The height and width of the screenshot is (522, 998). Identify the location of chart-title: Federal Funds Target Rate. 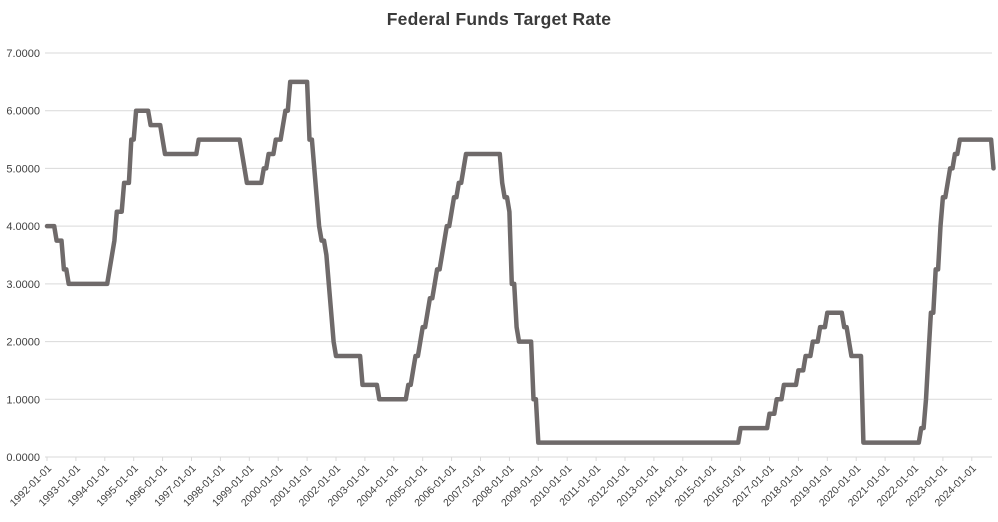
(499, 19).